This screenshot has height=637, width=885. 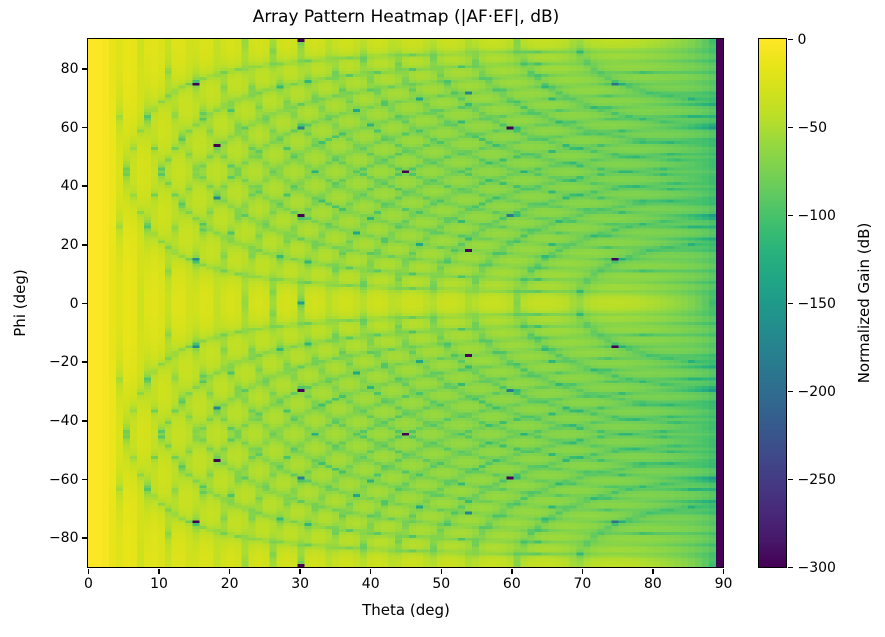 What do you see at coordinates (406, 17) in the screenshot?
I see `chart-title: Array Pattern Heatmap (|AF·EF|, dB)` at bounding box center [406, 17].